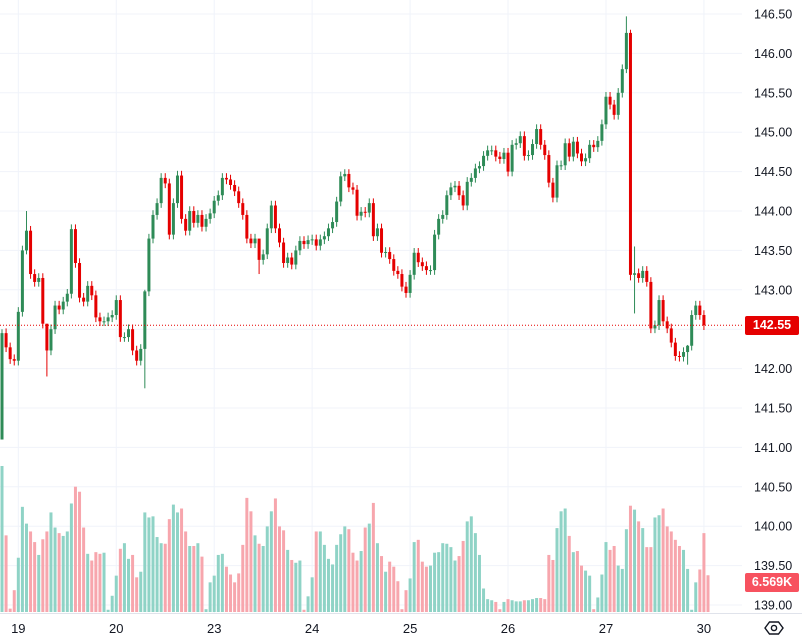 This screenshot has height=642, width=802. I want to click on price-tick-label: 143.50, so click(773, 251).